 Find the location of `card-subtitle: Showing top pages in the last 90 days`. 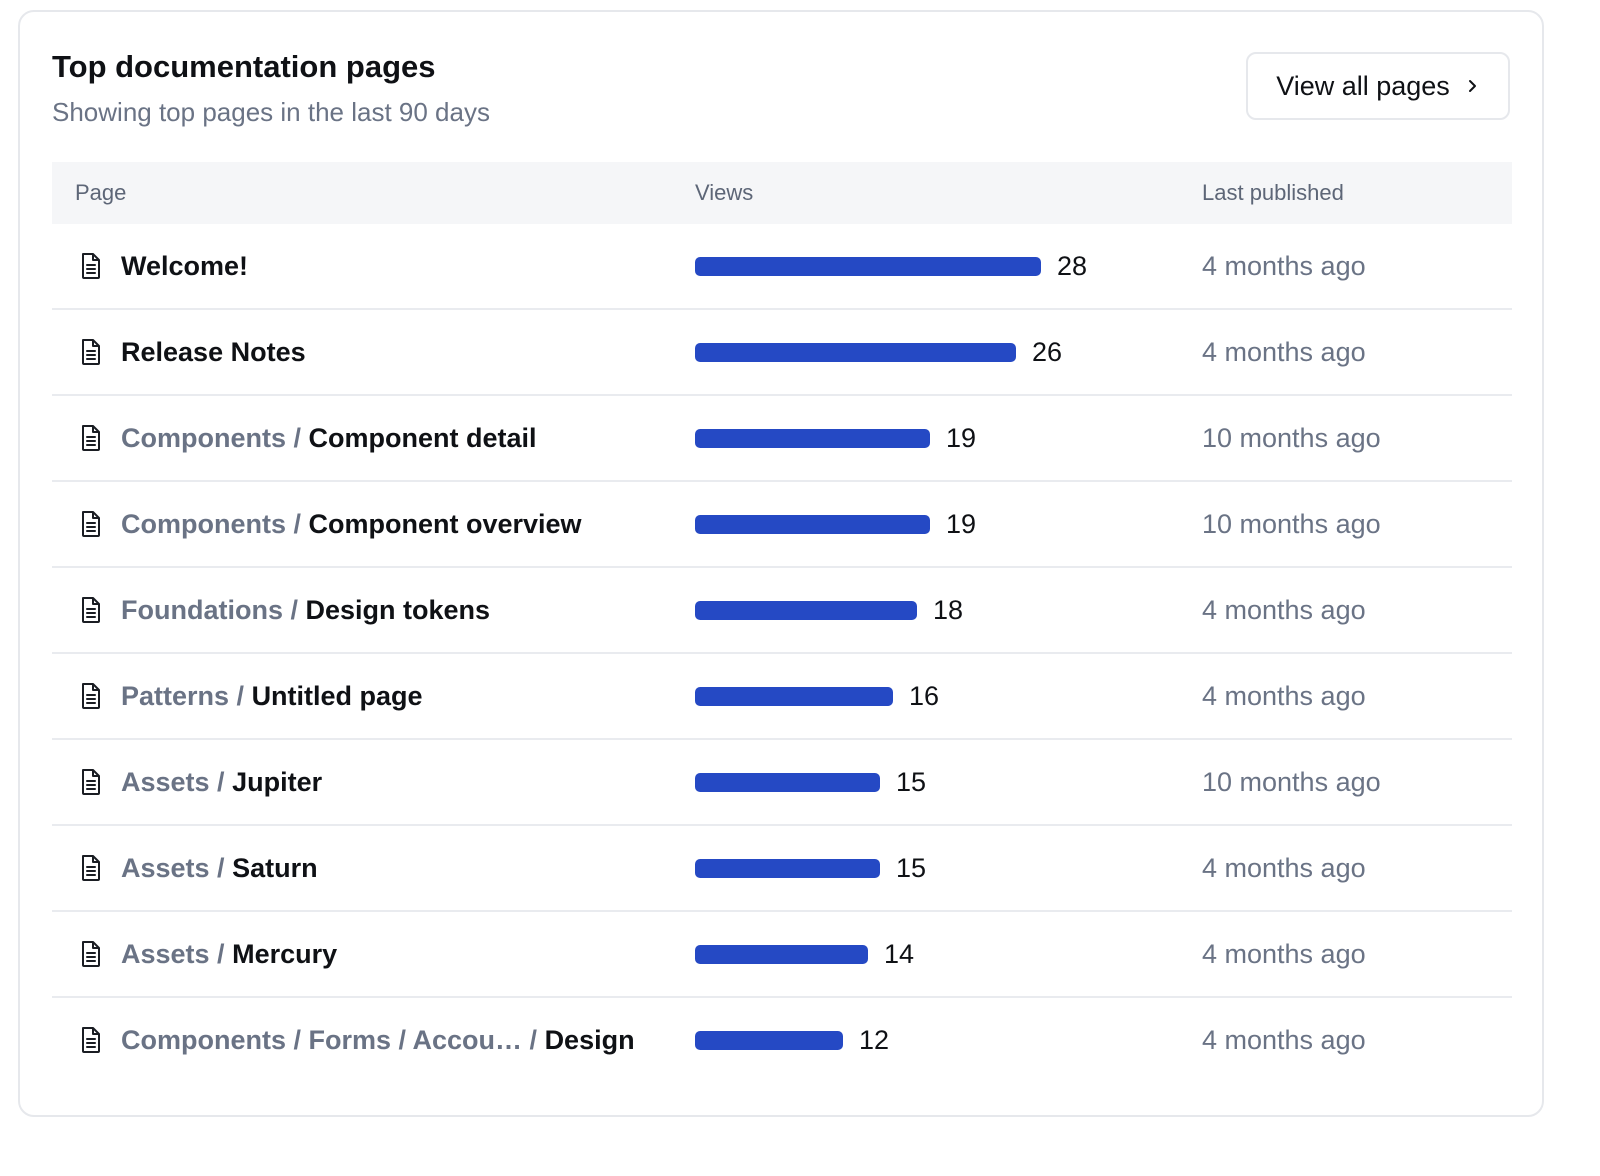

card-subtitle: Showing top pages in the last 90 days is located at coordinates (271, 112).